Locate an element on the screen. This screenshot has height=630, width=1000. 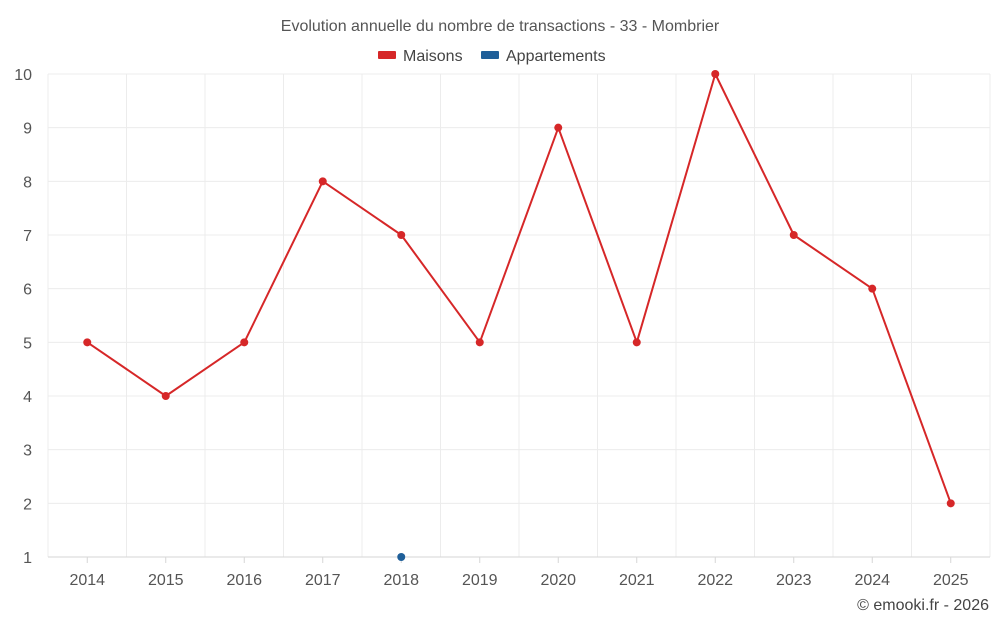
x-tick-label: 2025 is located at coordinates (951, 580).